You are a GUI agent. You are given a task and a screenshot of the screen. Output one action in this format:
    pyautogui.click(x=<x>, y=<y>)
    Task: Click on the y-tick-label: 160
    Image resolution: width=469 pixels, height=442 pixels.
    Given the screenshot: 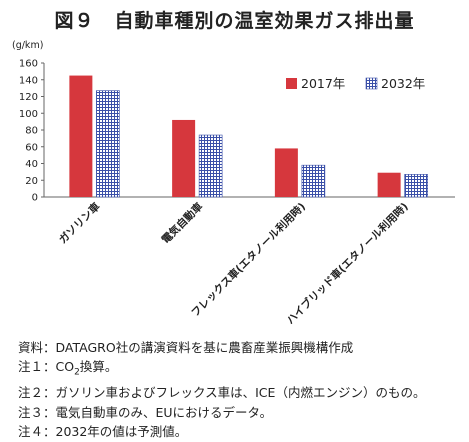 What is the action you would take?
    pyautogui.click(x=28, y=64)
    